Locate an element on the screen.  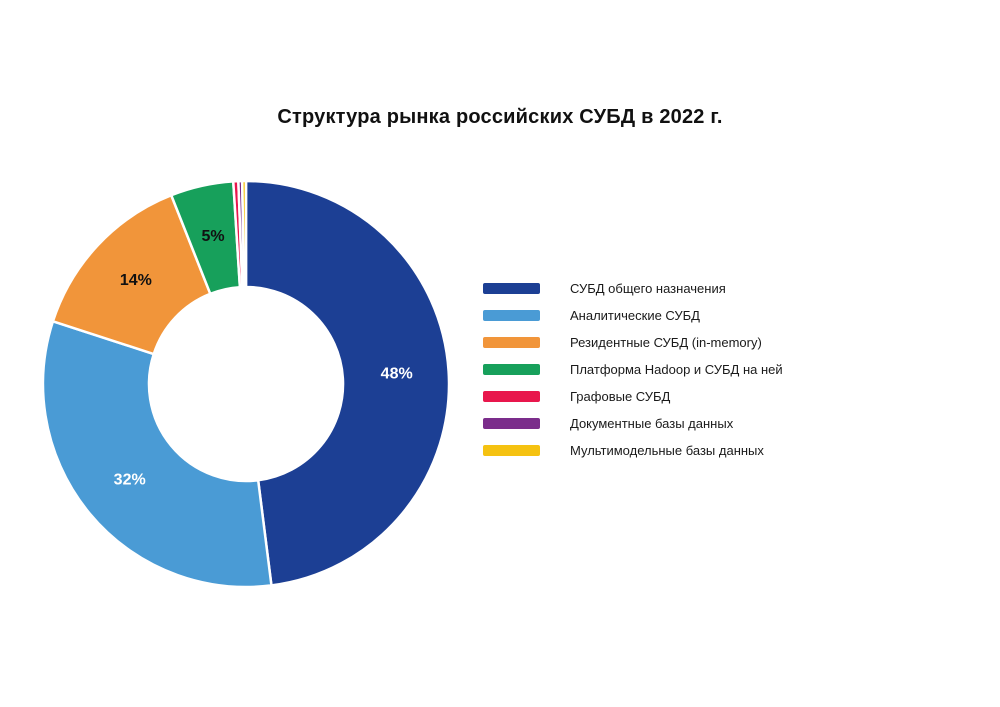
legend-item-label: Графовые СУБД is located at coordinates (620, 396).